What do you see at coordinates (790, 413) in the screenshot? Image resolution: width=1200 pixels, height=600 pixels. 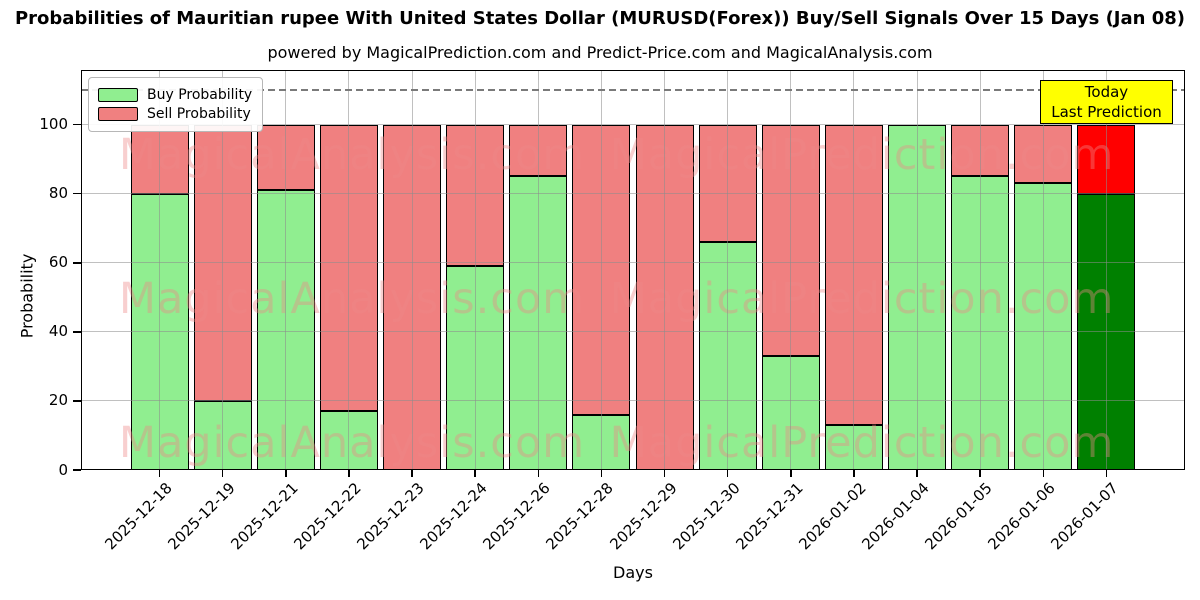 I see `bar-2025-12-31-buy` at bounding box center [790, 413].